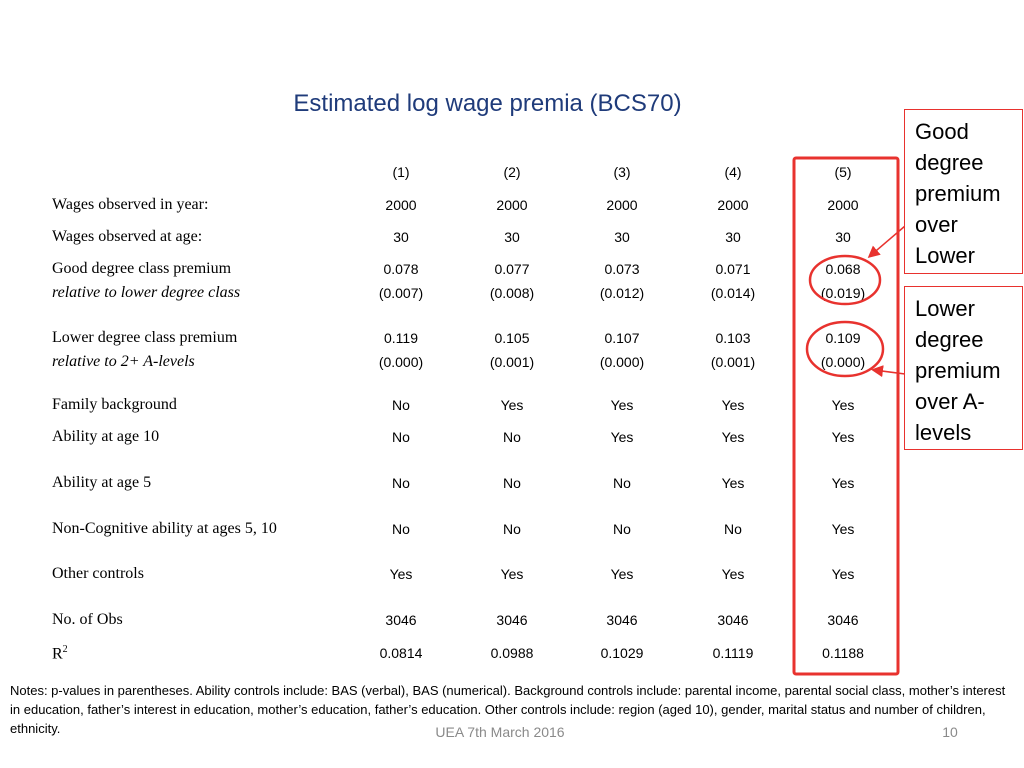  What do you see at coordinates (401, 653) in the screenshot?
I see `table-cell: 0.0814` at bounding box center [401, 653].